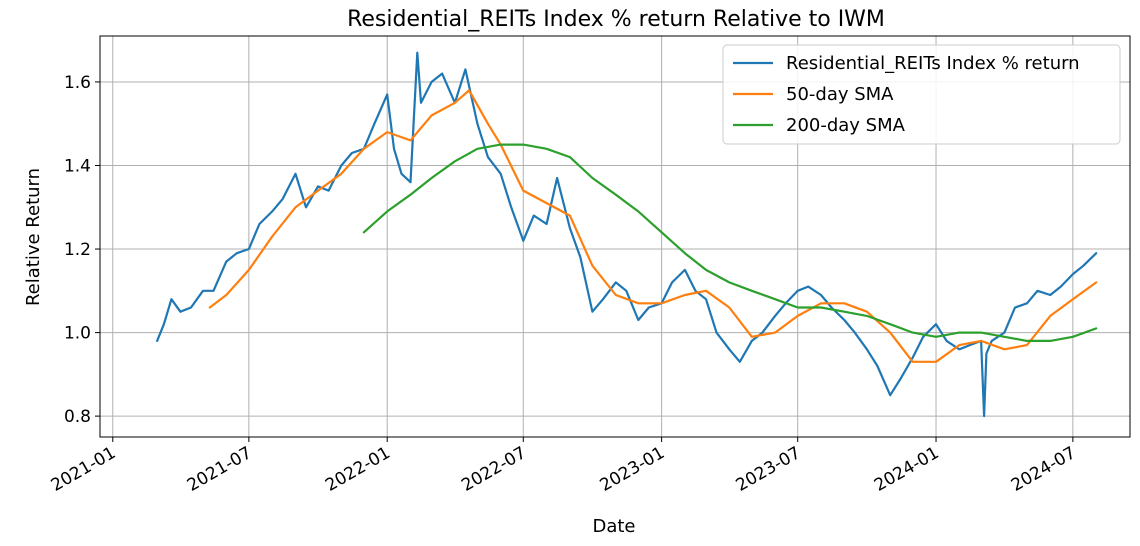 Image resolution: width=1140 pixels, height=546 pixels. Describe the element at coordinates (77, 166) in the screenshot. I see `y-tick-label: 1.4` at that location.